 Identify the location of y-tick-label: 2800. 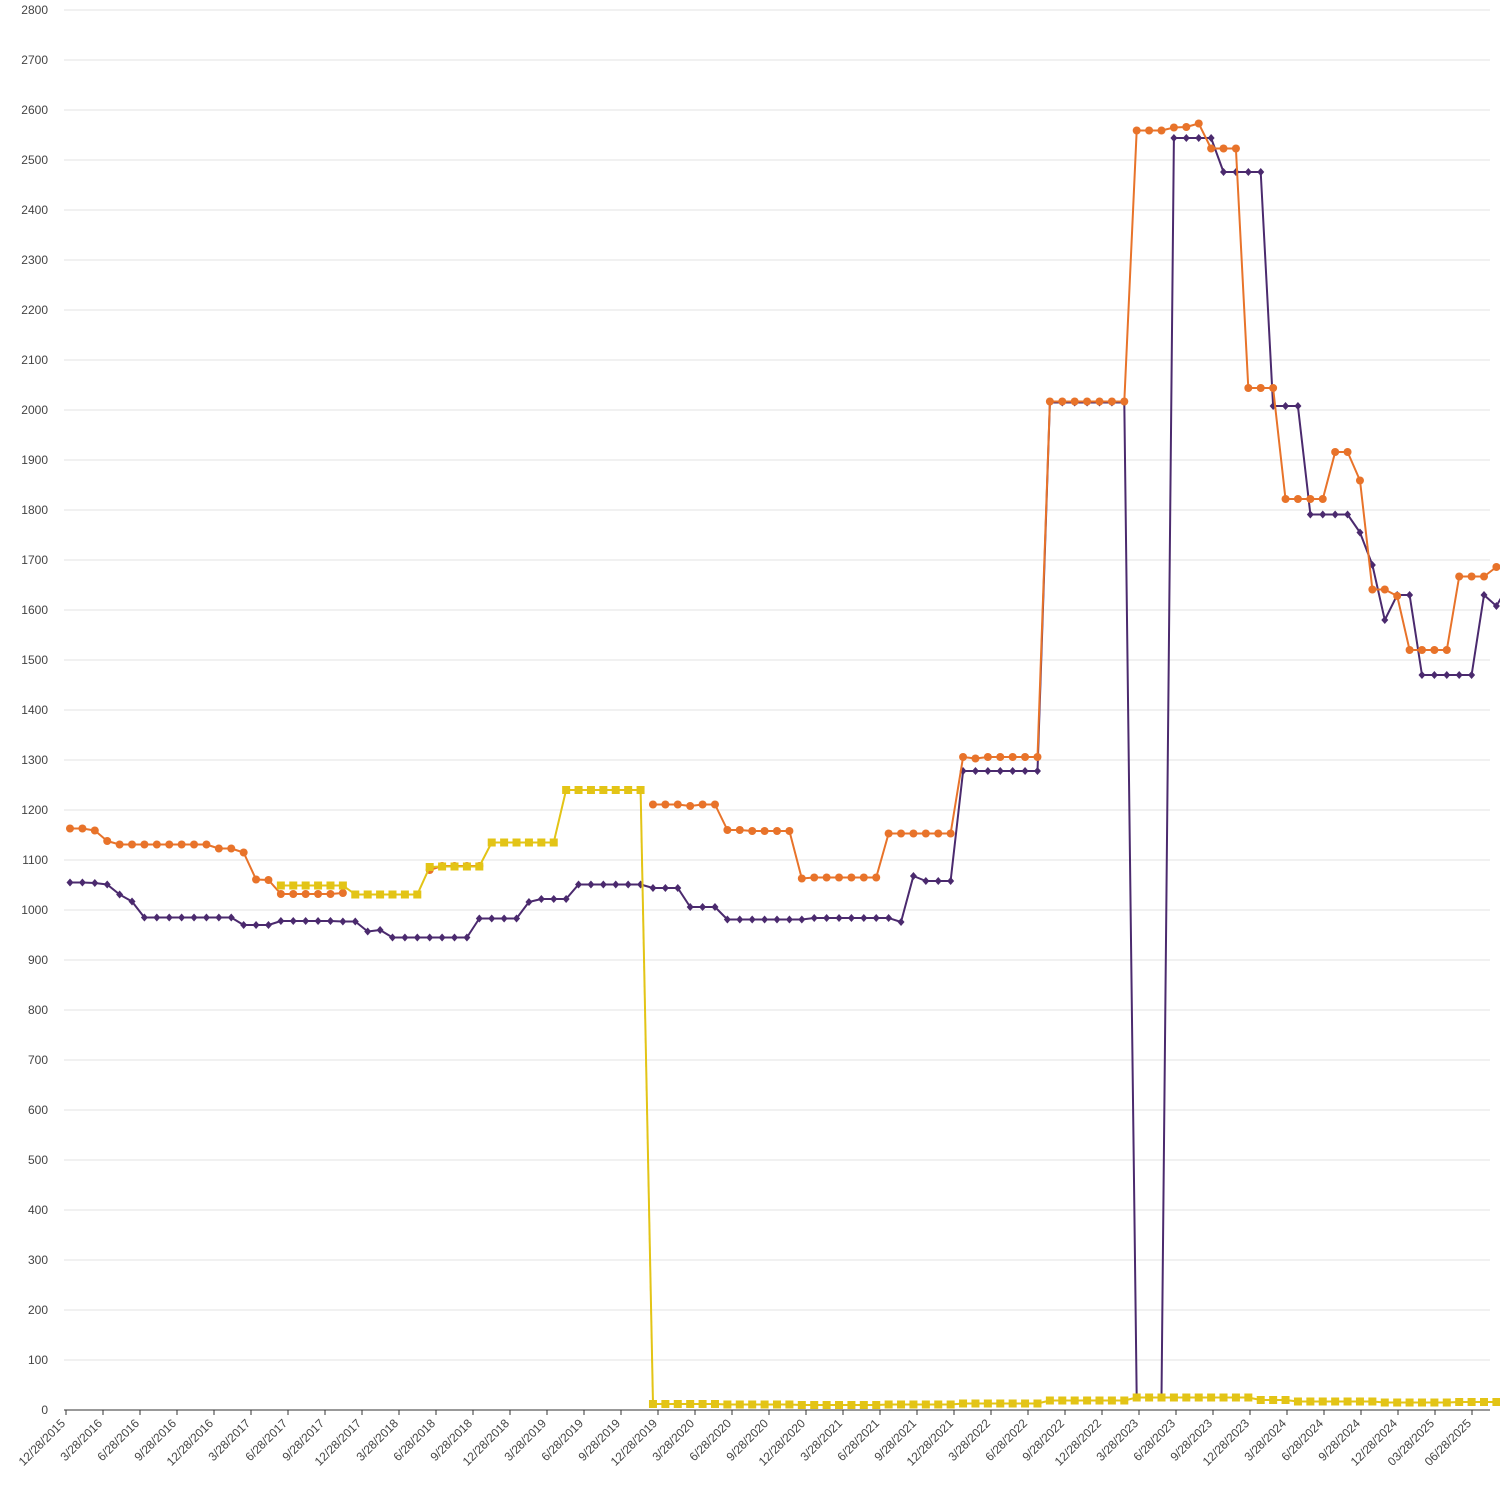
(34, 10).